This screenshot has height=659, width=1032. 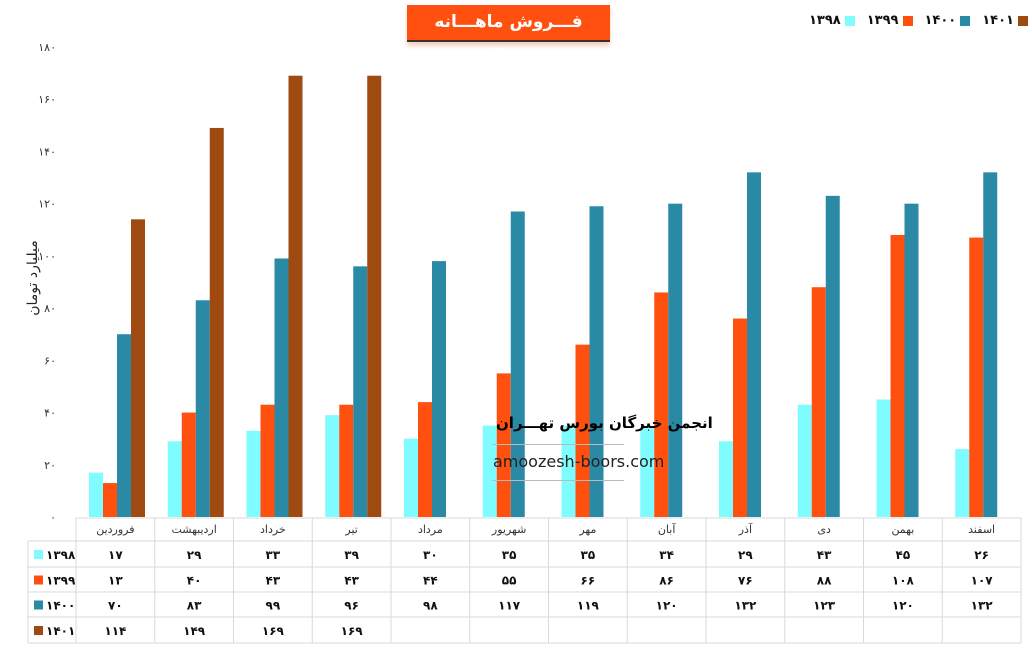 What do you see at coordinates (115, 631) in the screenshot?
I see `data-label: ۱۱۴` at bounding box center [115, 631].